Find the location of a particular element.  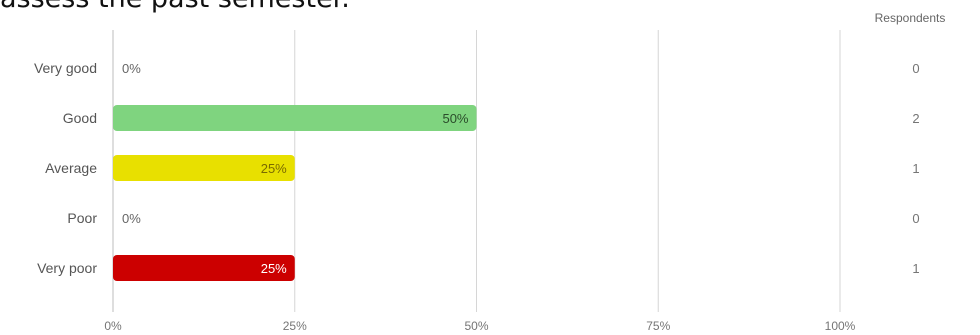

respondent-count: 2 is located at coordinates (915, 118).